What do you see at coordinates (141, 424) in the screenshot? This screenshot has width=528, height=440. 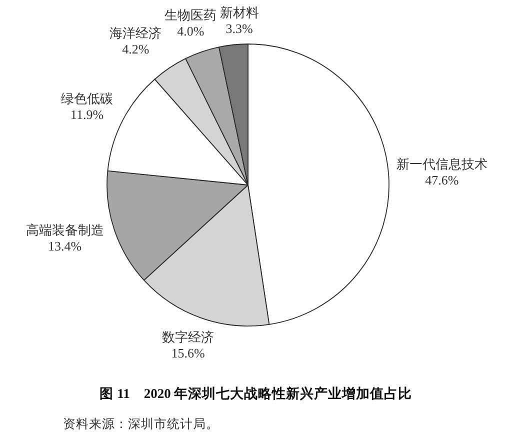 I see `annotation: 资料来源：深圳市统计局。` at bounding box center [141, 424].